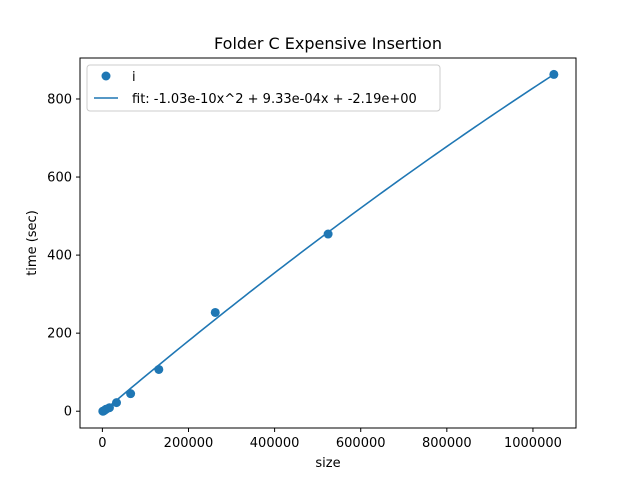 Image resolution: width=640 pixels, height=485 pixels. I want to click on x-tick-label: 1000000, so click(533, 443).